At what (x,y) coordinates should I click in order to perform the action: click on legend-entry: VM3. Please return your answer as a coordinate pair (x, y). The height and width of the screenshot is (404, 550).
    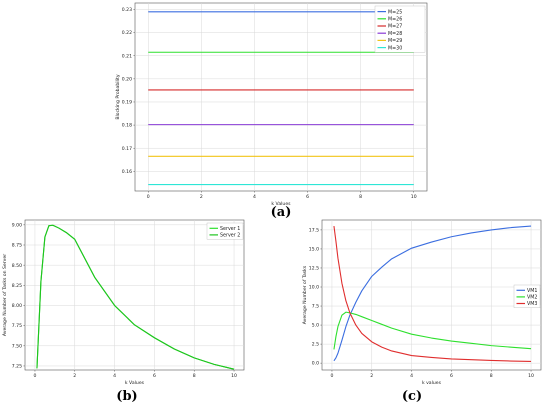
    Looking at the image, I should click on (532, 304).